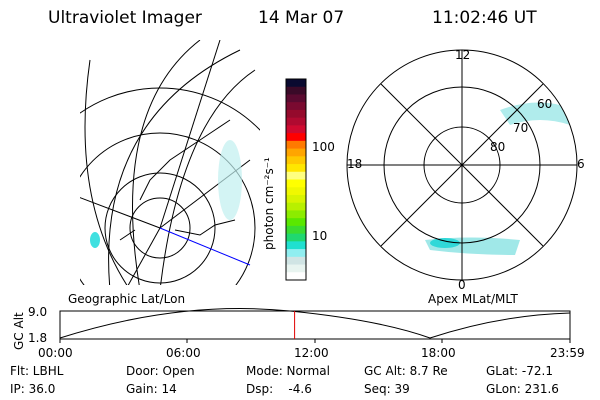 The width and height of the screenshot is (600, 400). What do you see at coordinates (183, 353) in the screenshot?
I see `xtick: 06:00` at bounding box center [183, 353].